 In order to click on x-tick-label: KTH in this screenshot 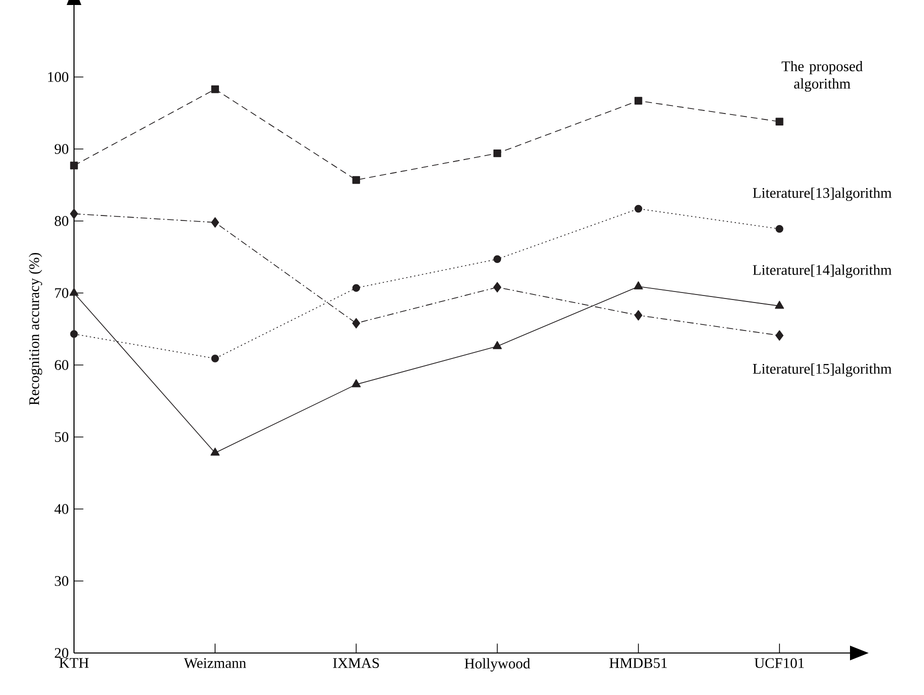, I will do `click(74, 663)`.